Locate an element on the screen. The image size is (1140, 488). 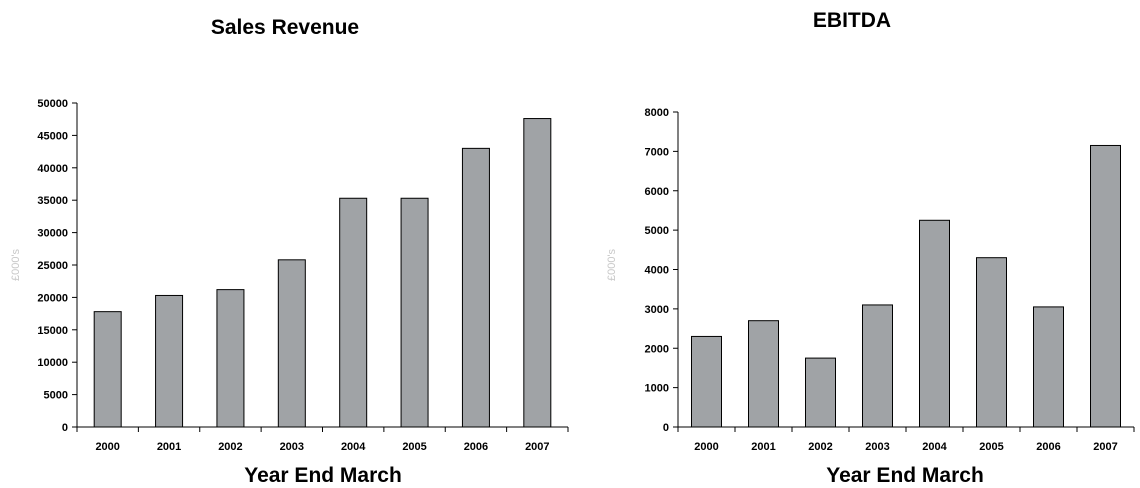
y-tick-label: 3000 is located at coordinates (657, 310).